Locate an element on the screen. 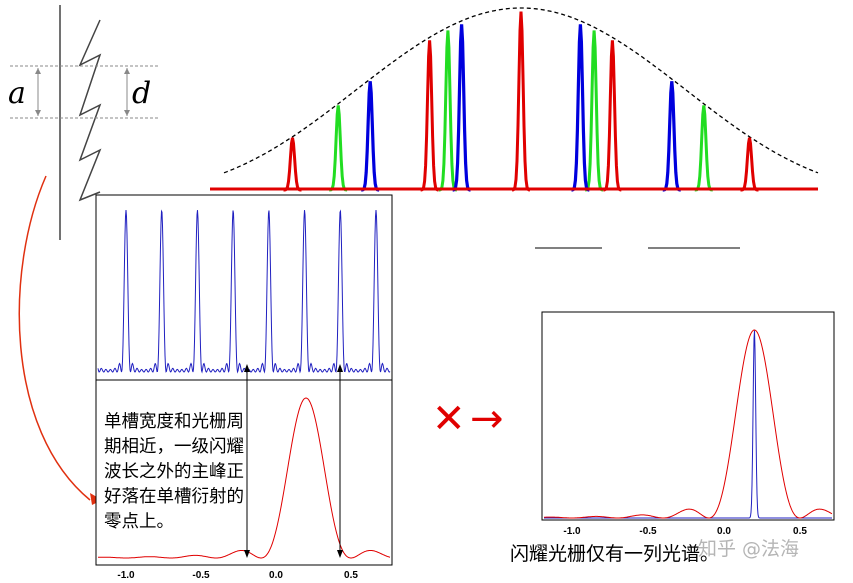 This screenshot has width=853, height=583. interference-curve is located at coordinates (244, 291).